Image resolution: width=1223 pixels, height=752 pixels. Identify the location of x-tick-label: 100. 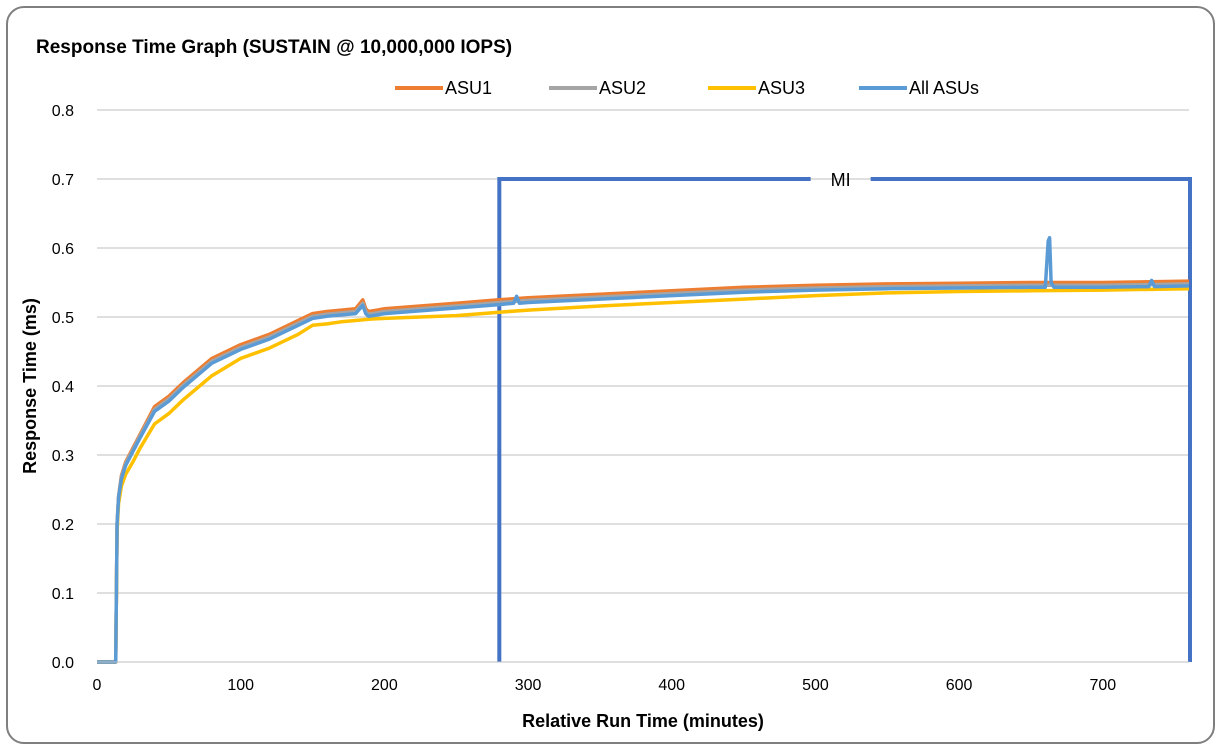
(240, 685).